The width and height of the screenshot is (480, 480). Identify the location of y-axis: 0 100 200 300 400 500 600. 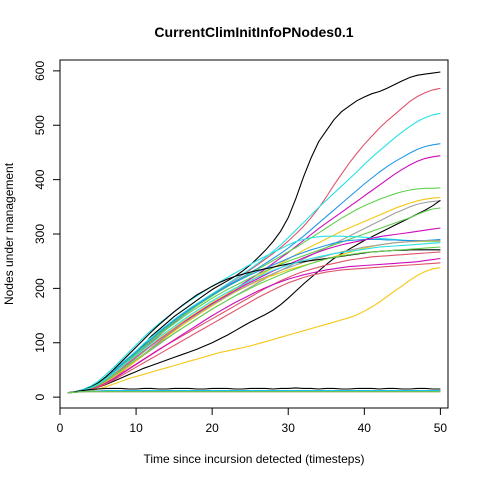
(47, 230).